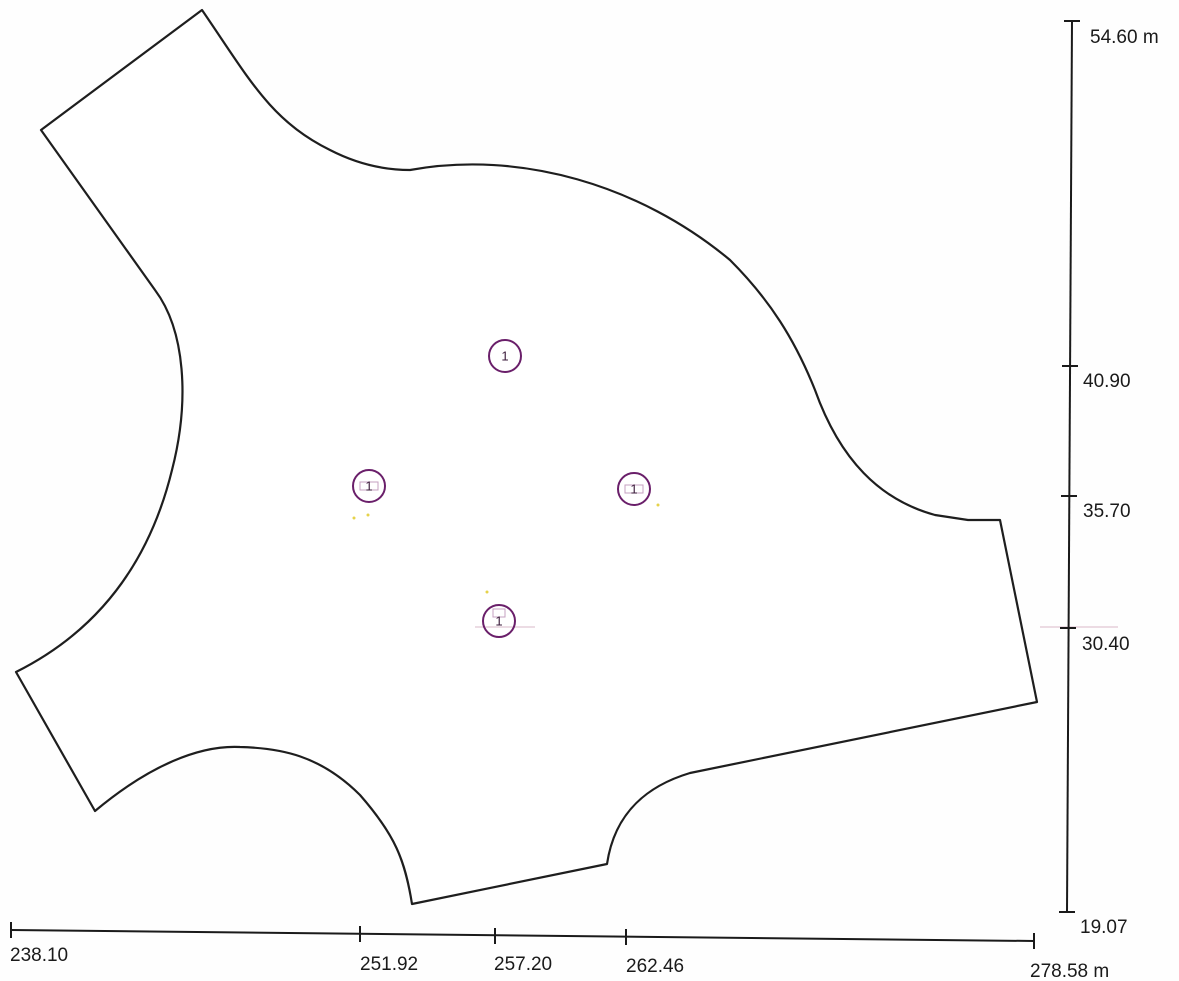  What do you see at coordinates (1069, 971) in the screenshot?
I see `x-tick-label: 278.58 m` at bounding box center [1069, 971].